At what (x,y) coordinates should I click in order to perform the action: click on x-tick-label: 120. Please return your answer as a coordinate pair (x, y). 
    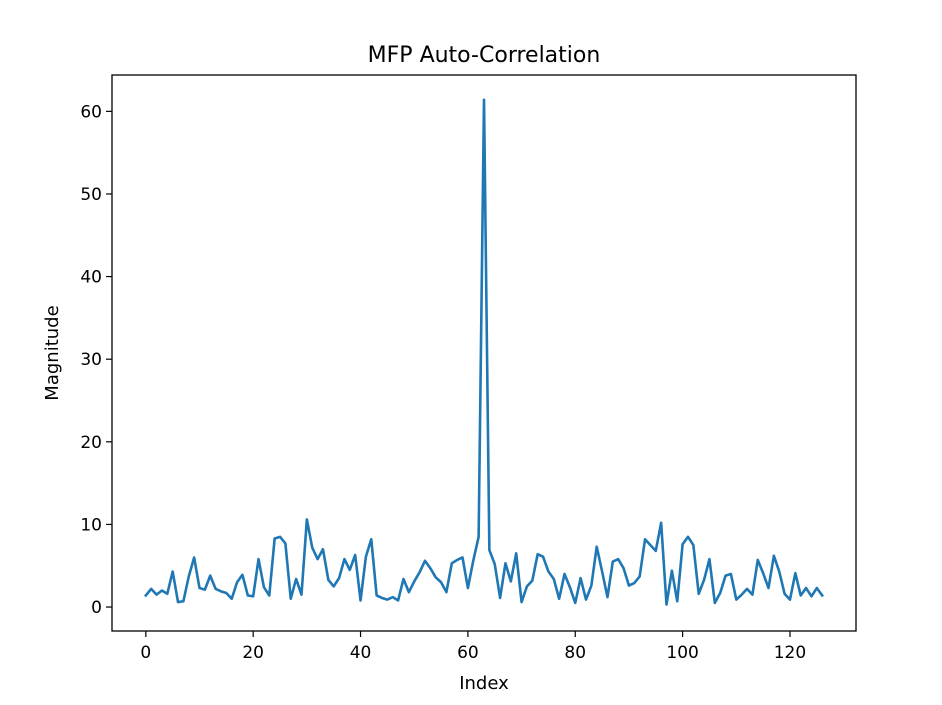
    Looking at the image, I should click on (790, 653).